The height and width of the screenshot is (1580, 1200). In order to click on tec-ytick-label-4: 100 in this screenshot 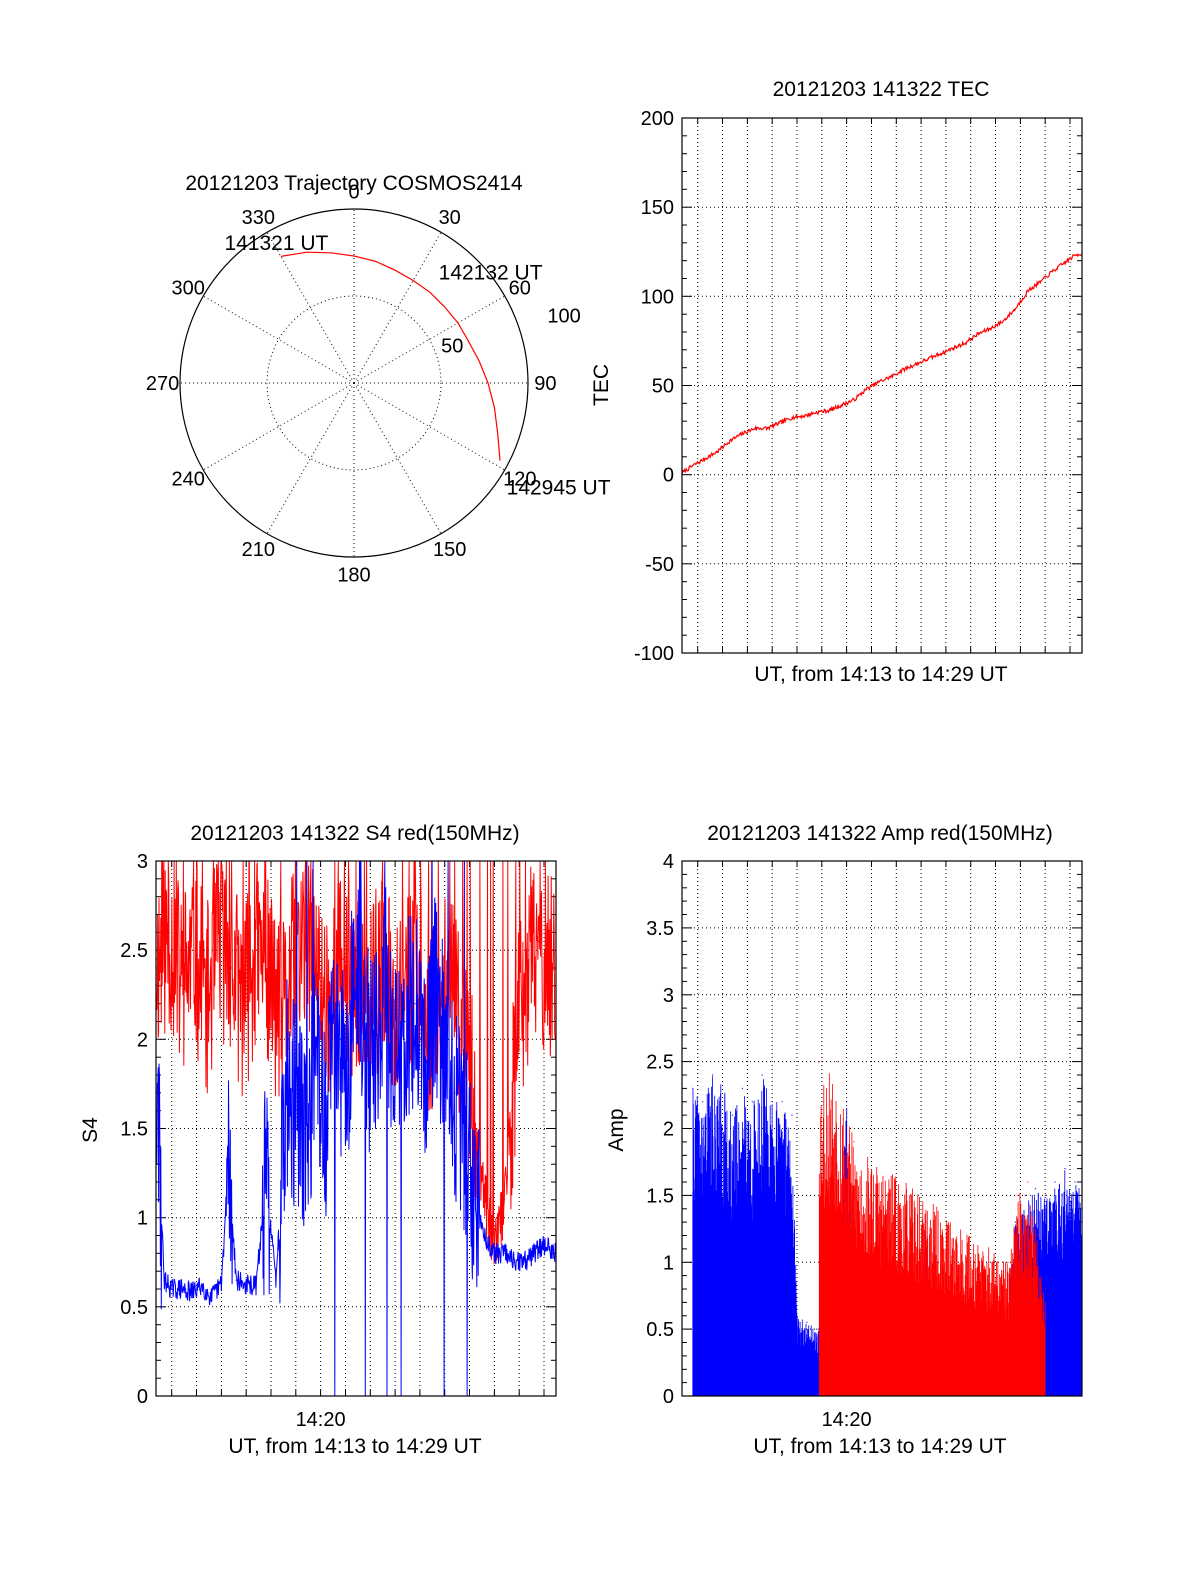, I will do `click(657, 297)`.